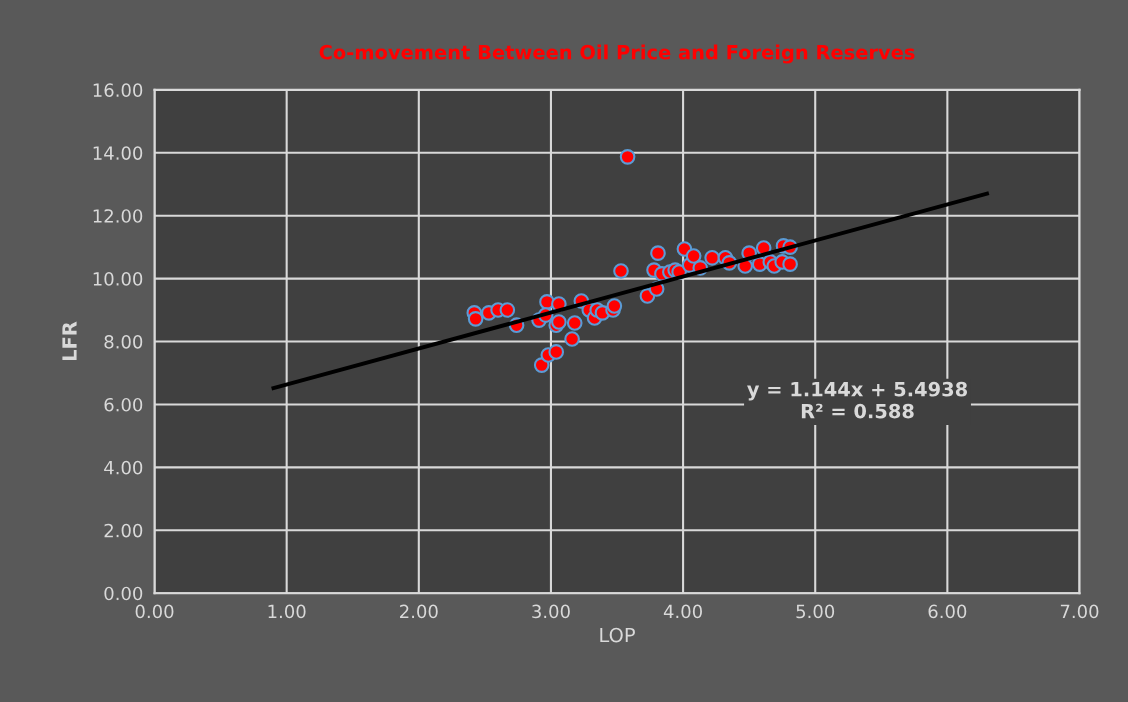  Describe the element at coordinates (419, 611) in the screenshot. I see `x-tick-label: 2.00` at that location.